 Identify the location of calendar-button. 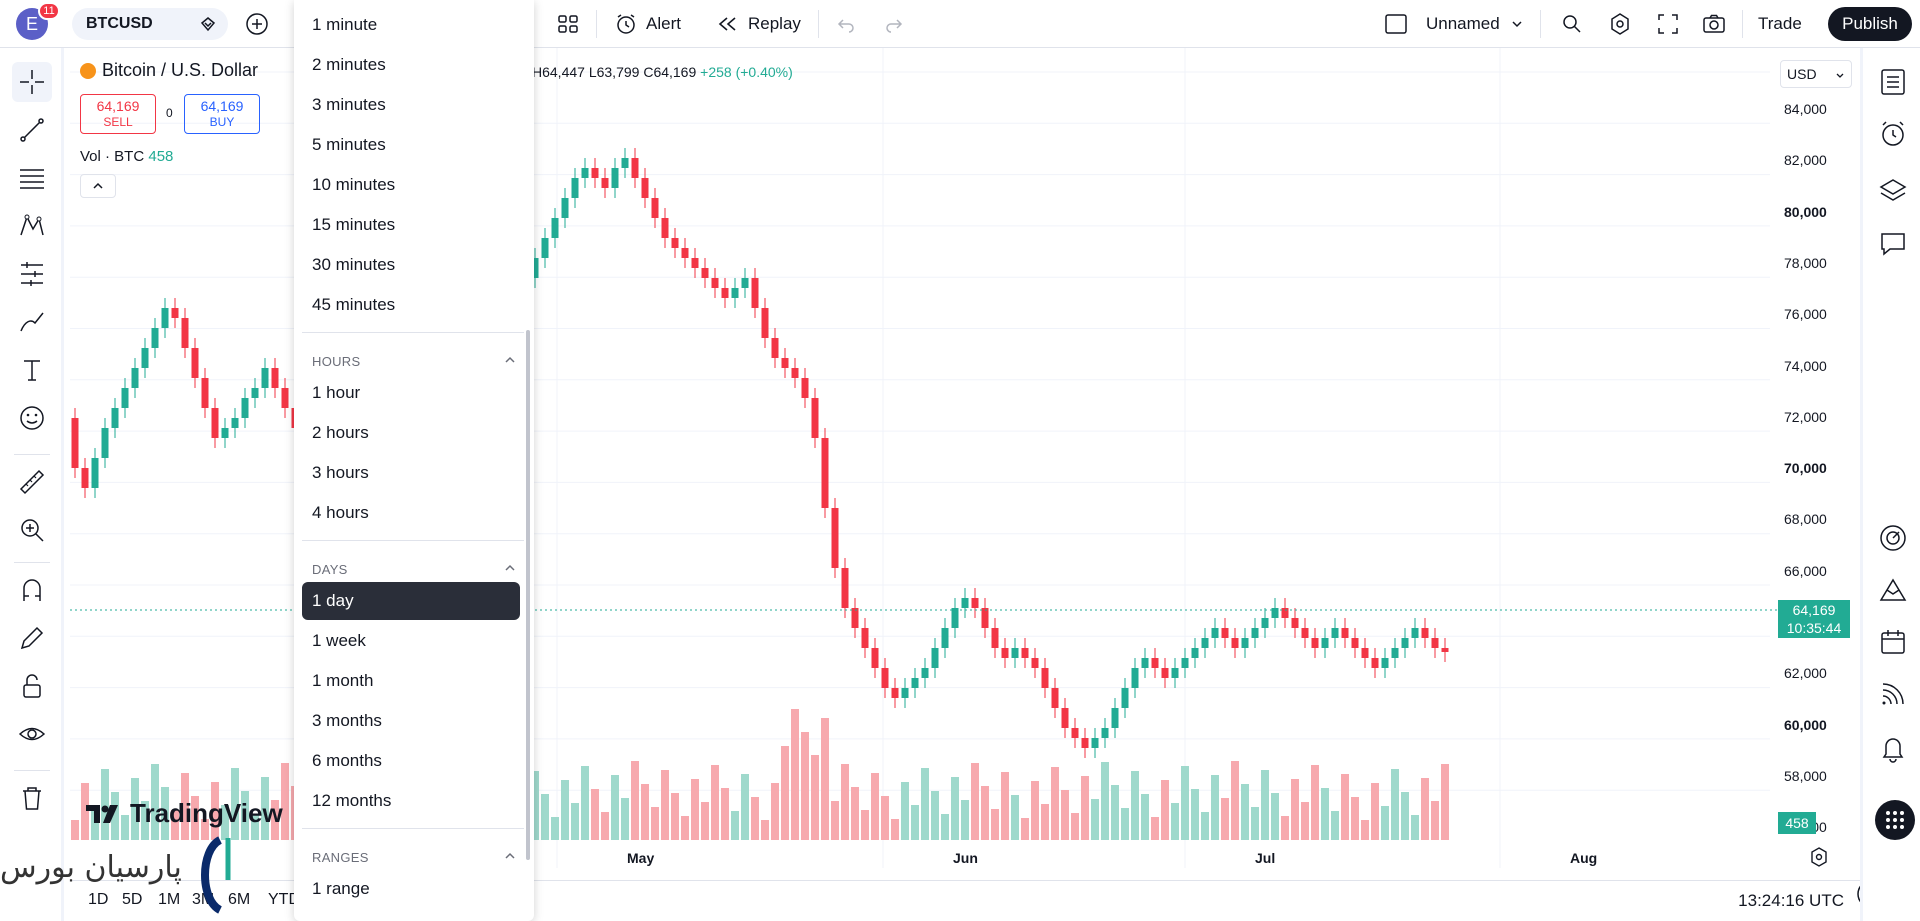
(1893, 642).